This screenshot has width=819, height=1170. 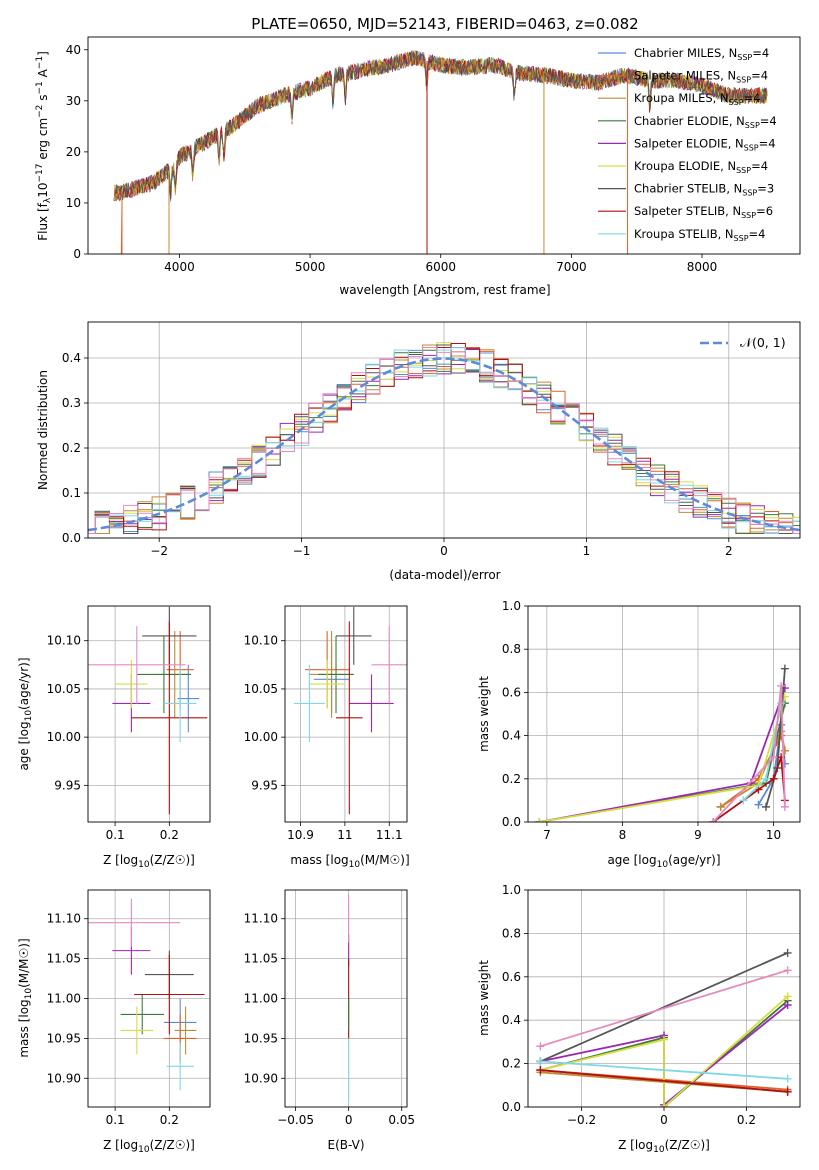 I want to click on y-tick-label: 0.1, so click(x=71, y=493).